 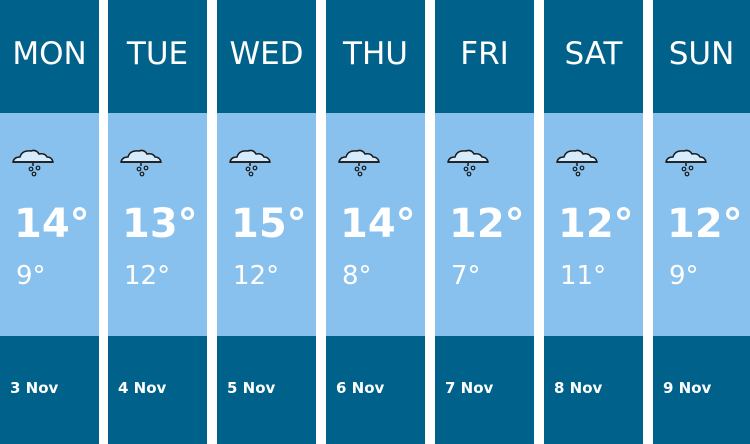 I want to click on day-date-panel: 7 Nov, so click(x=484, y=390).